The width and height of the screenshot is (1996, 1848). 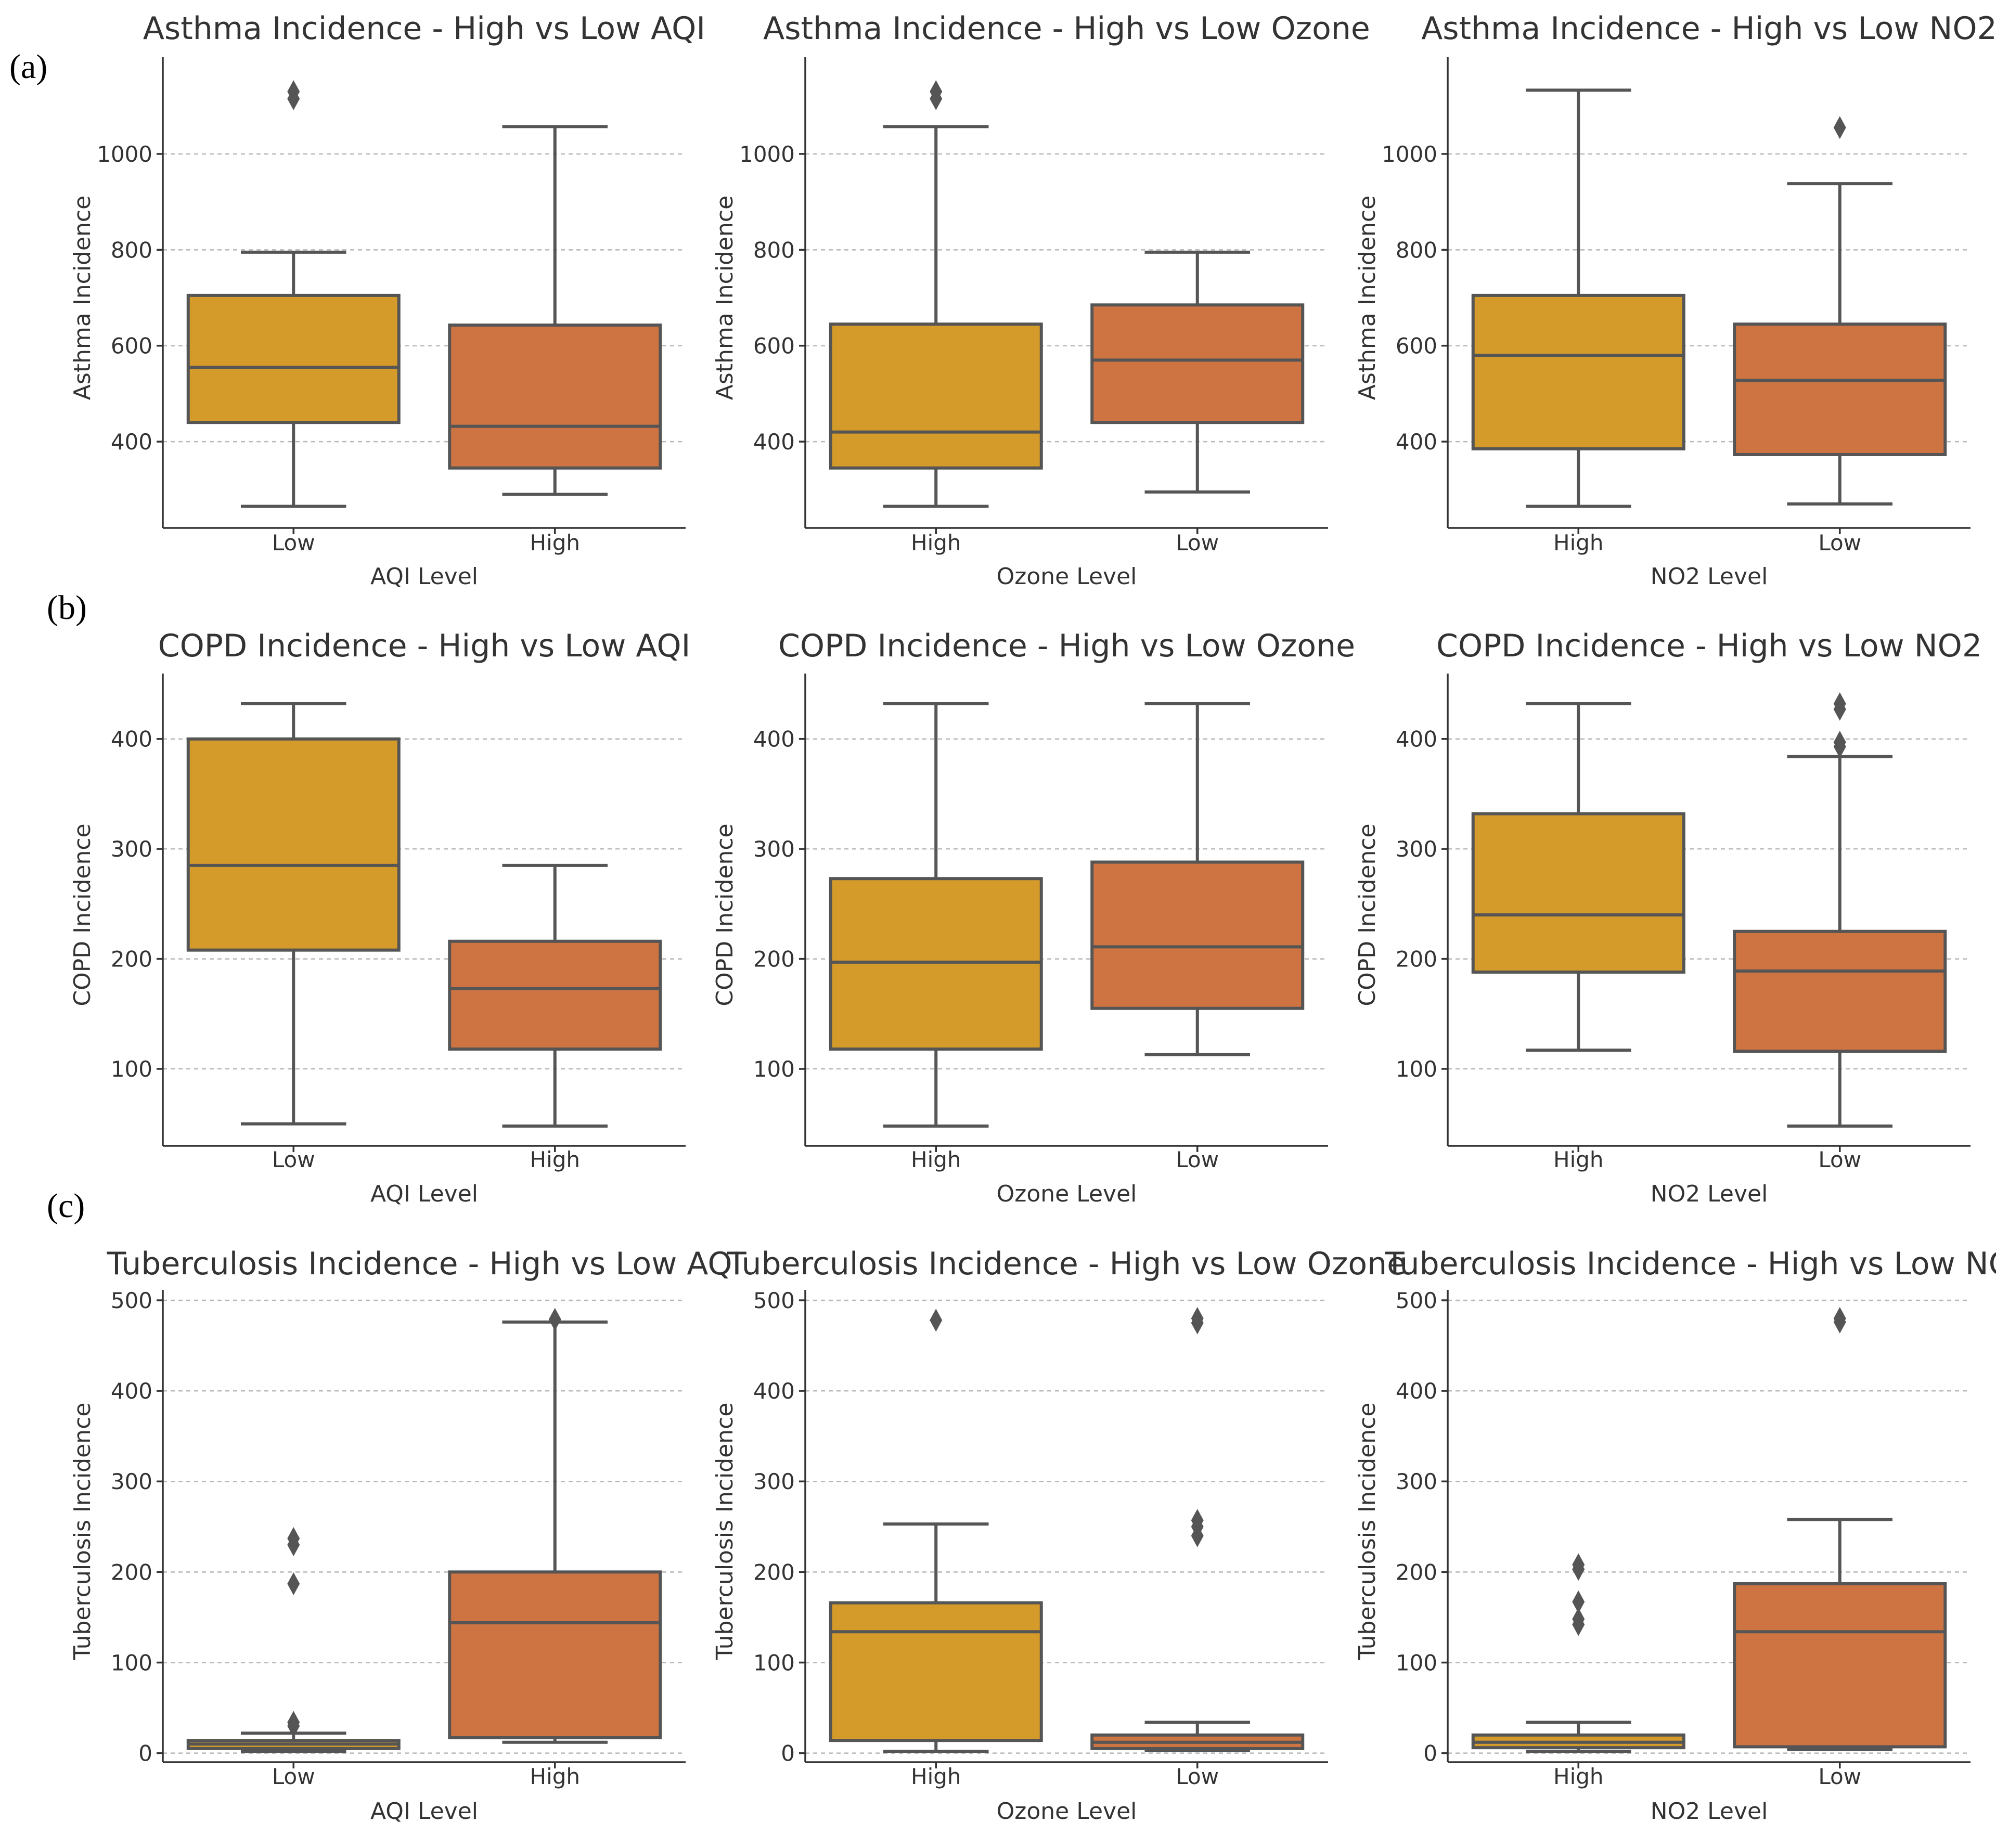 What do you see at coordinates (1066, 29) in the screenshot?
I see `chart-title: Asthma Incidence - High vs Low Ozone` at bounding box center [1066, 29].